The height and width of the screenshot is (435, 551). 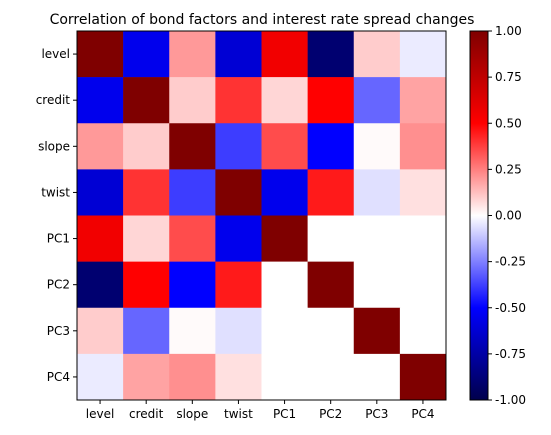 I want to click on heatmap-cell-credit-twist, so click(x=238, y=100).